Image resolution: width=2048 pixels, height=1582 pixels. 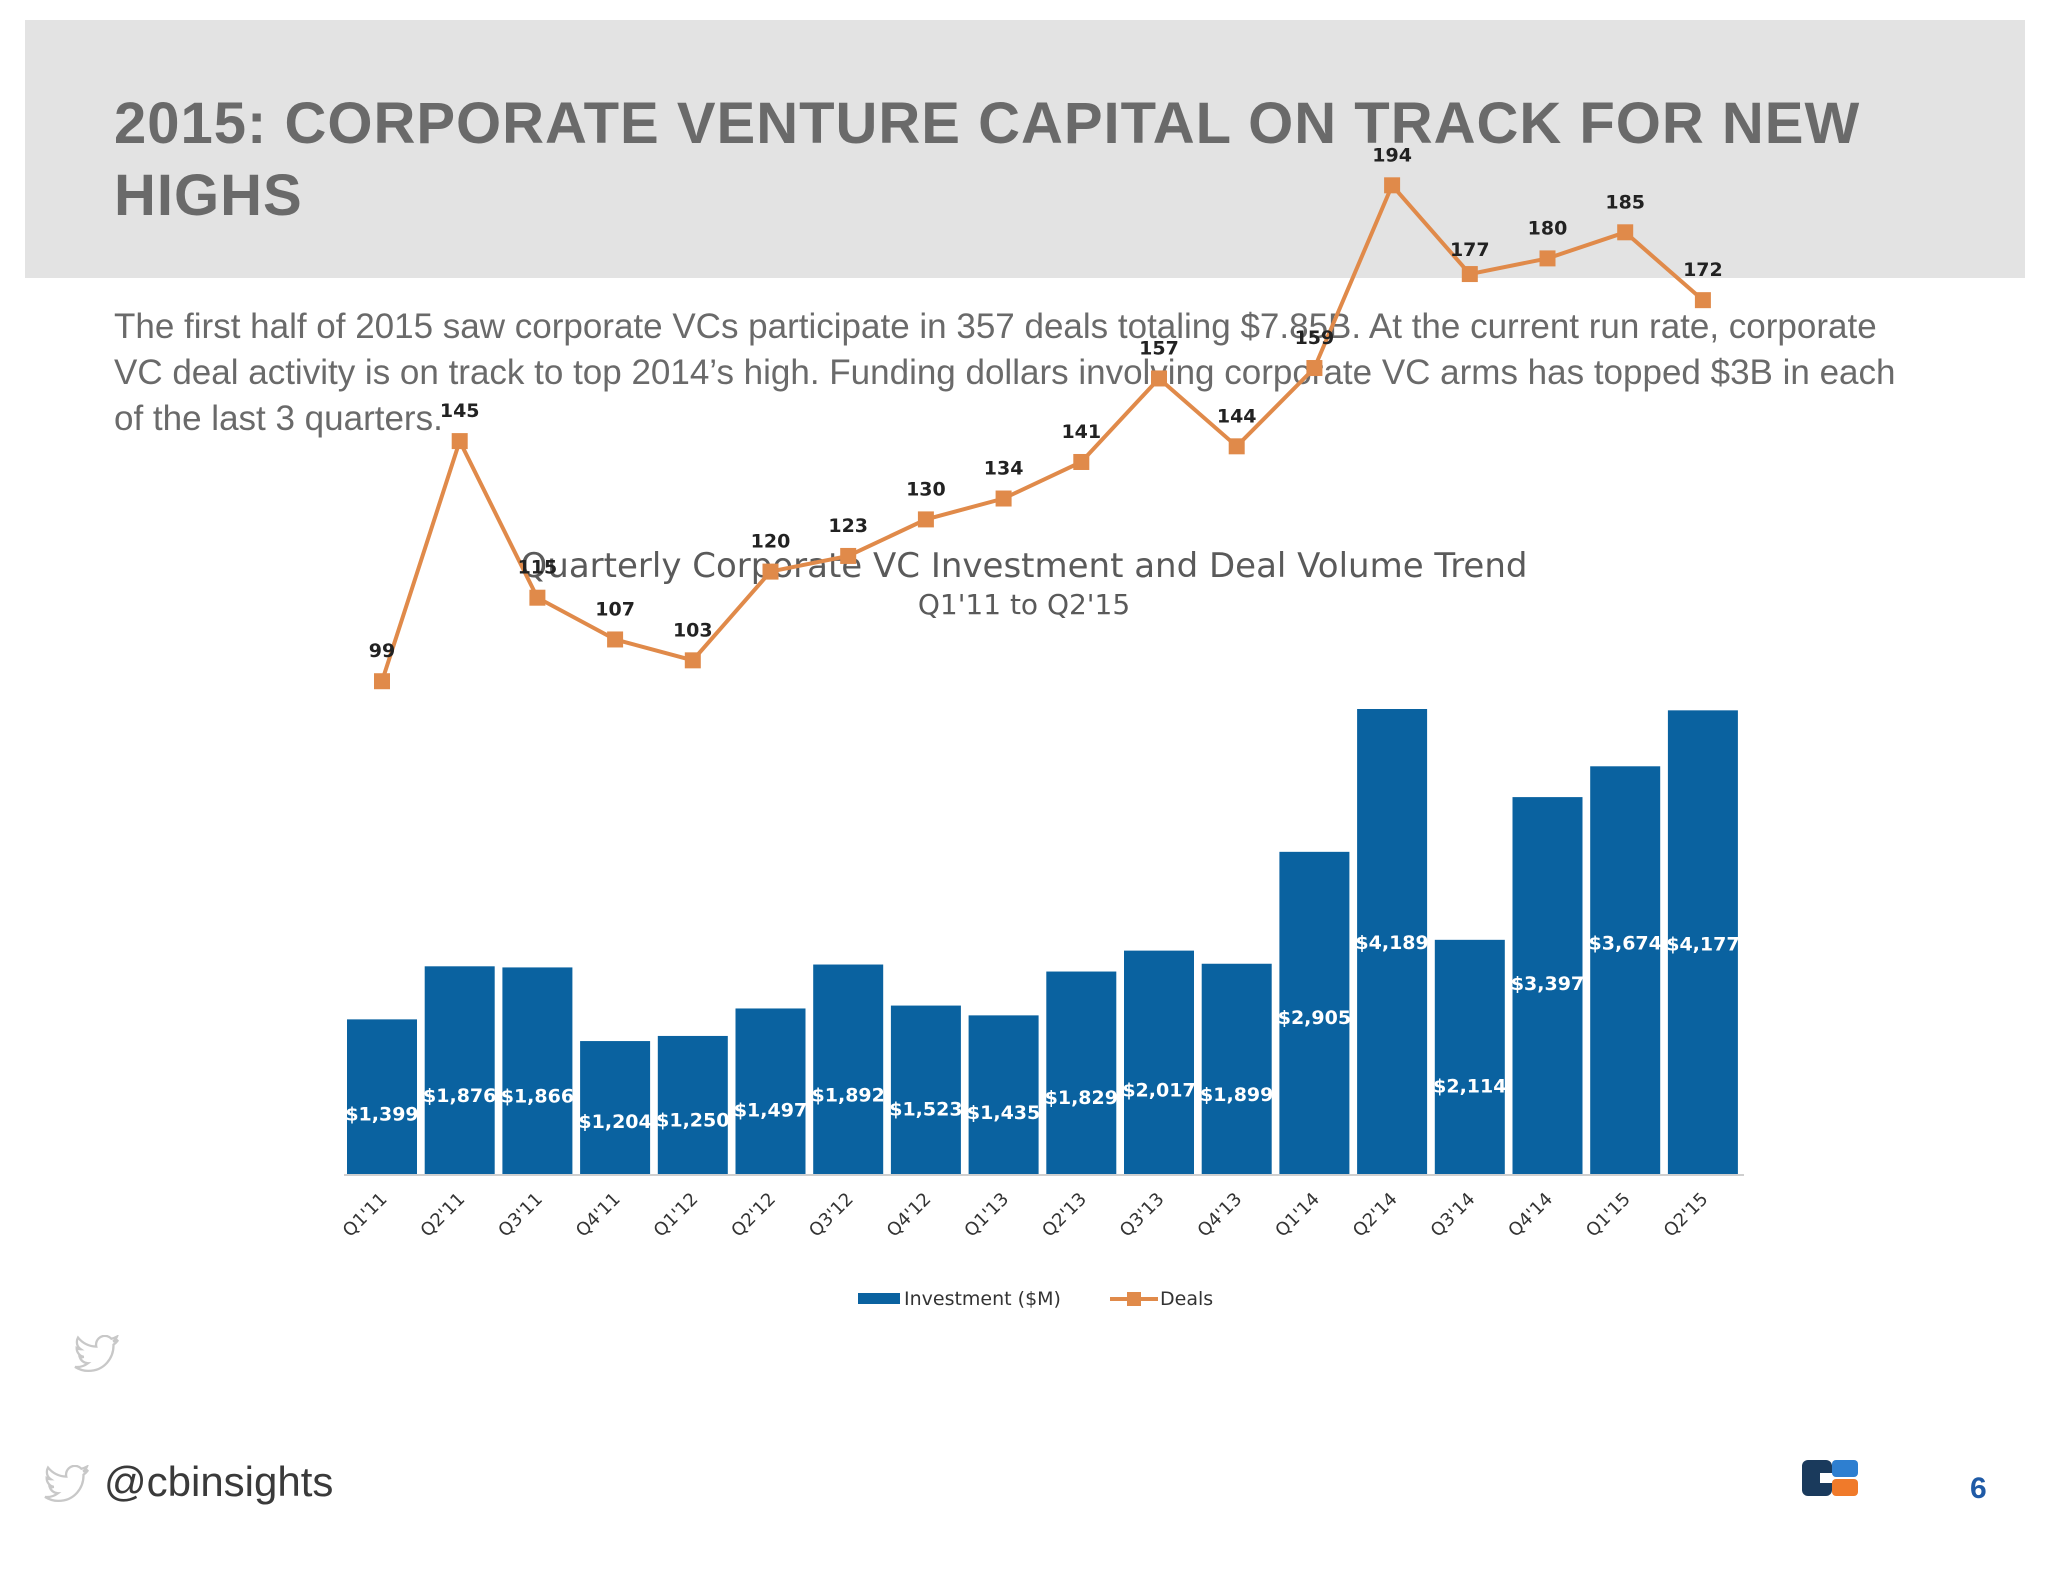 What do you see at coordinates (1548, 228) in the screenshot?
I see `deals-data-label: 180` at bounding box center [1548, 228].